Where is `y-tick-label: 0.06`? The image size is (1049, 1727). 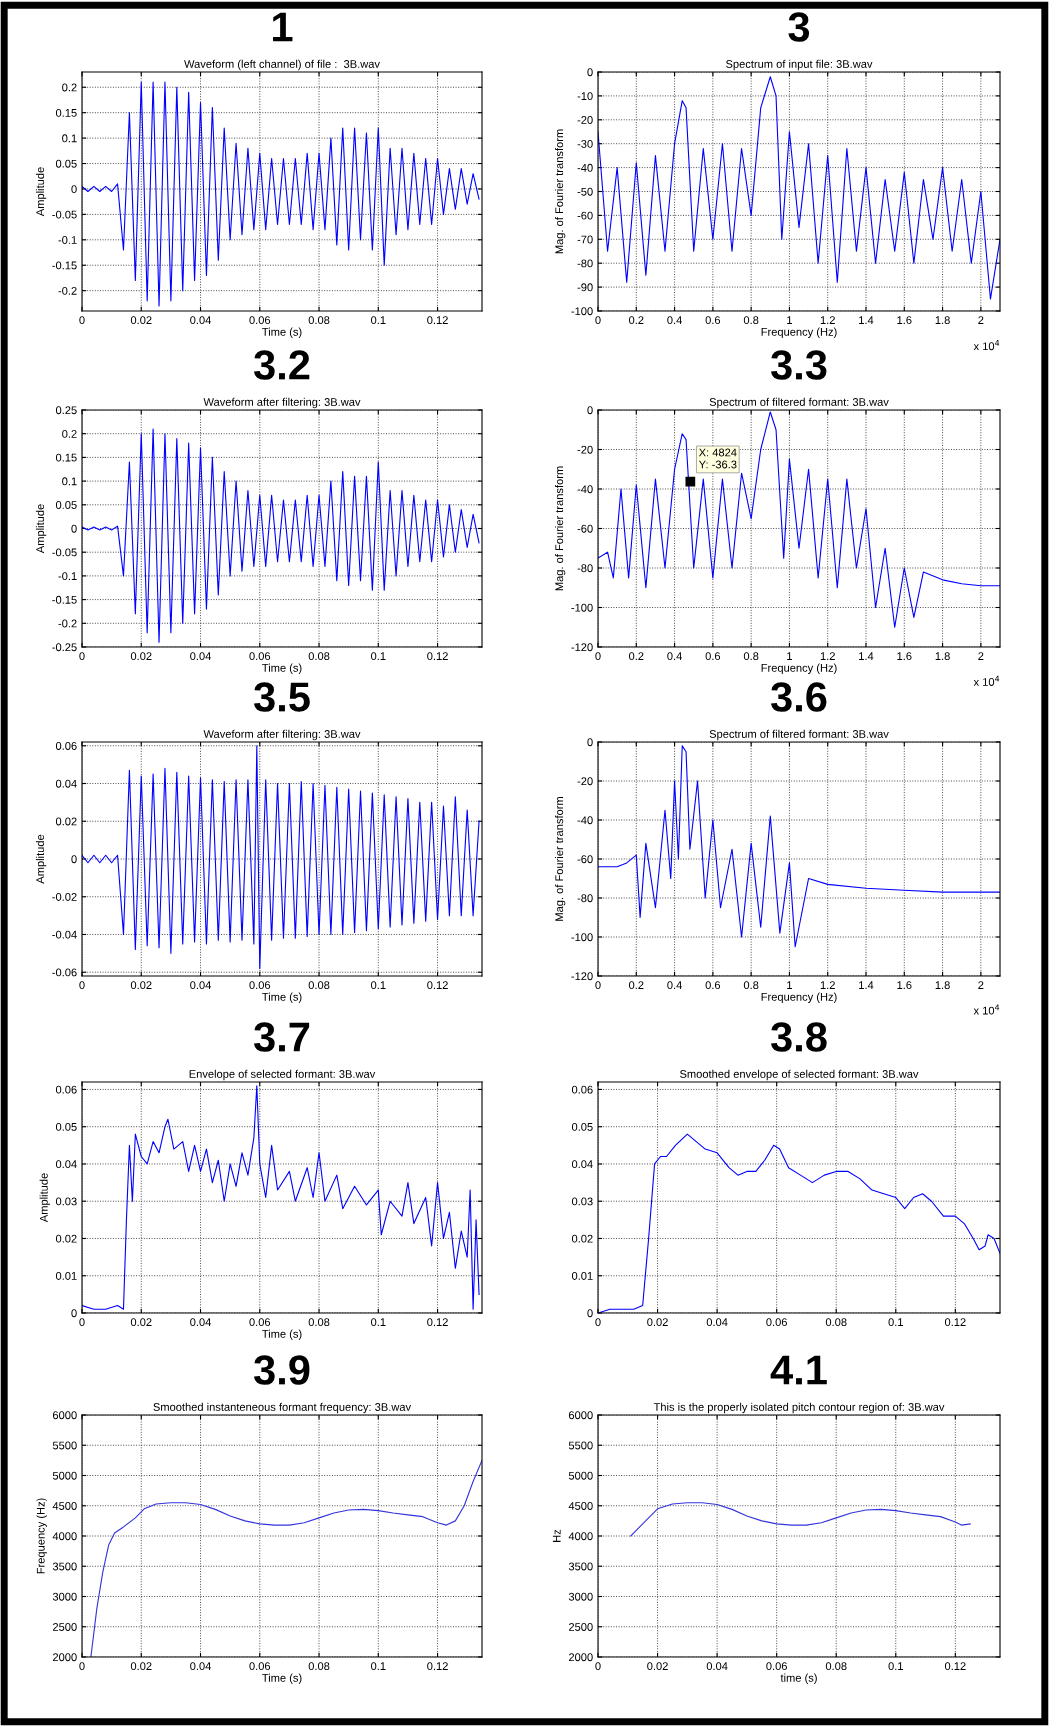 y-tick-label: 0.06 is located at coordinates (66, 1089).